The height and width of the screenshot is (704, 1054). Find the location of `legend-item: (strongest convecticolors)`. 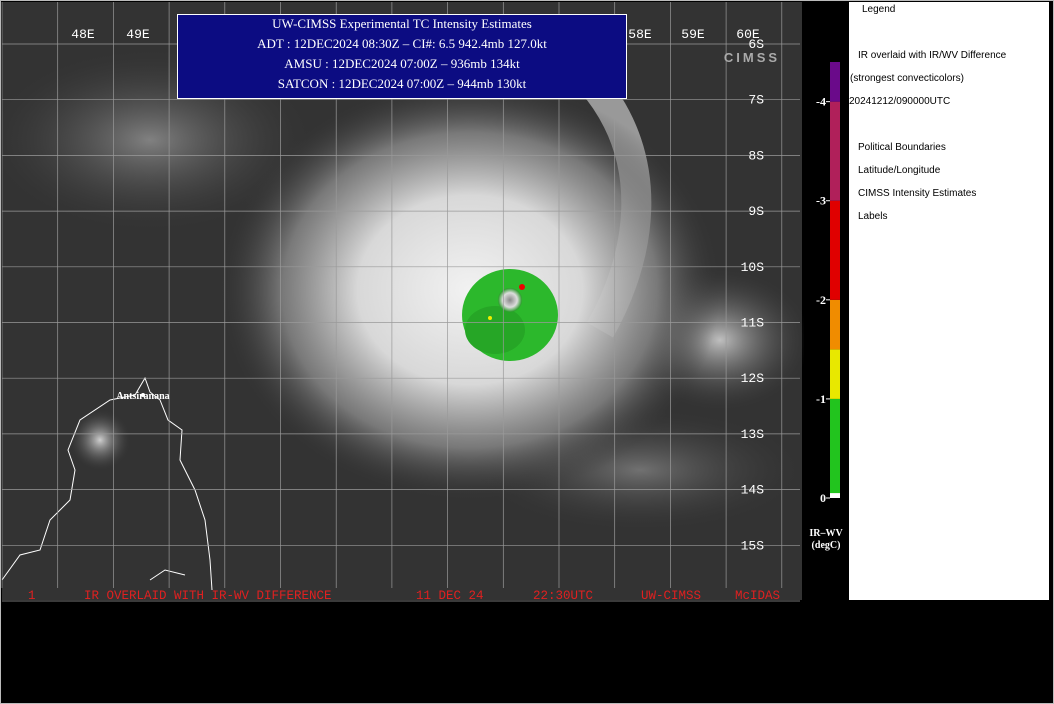

legend-item: (strongest convecticolors) is located at coordinates (907, 78).